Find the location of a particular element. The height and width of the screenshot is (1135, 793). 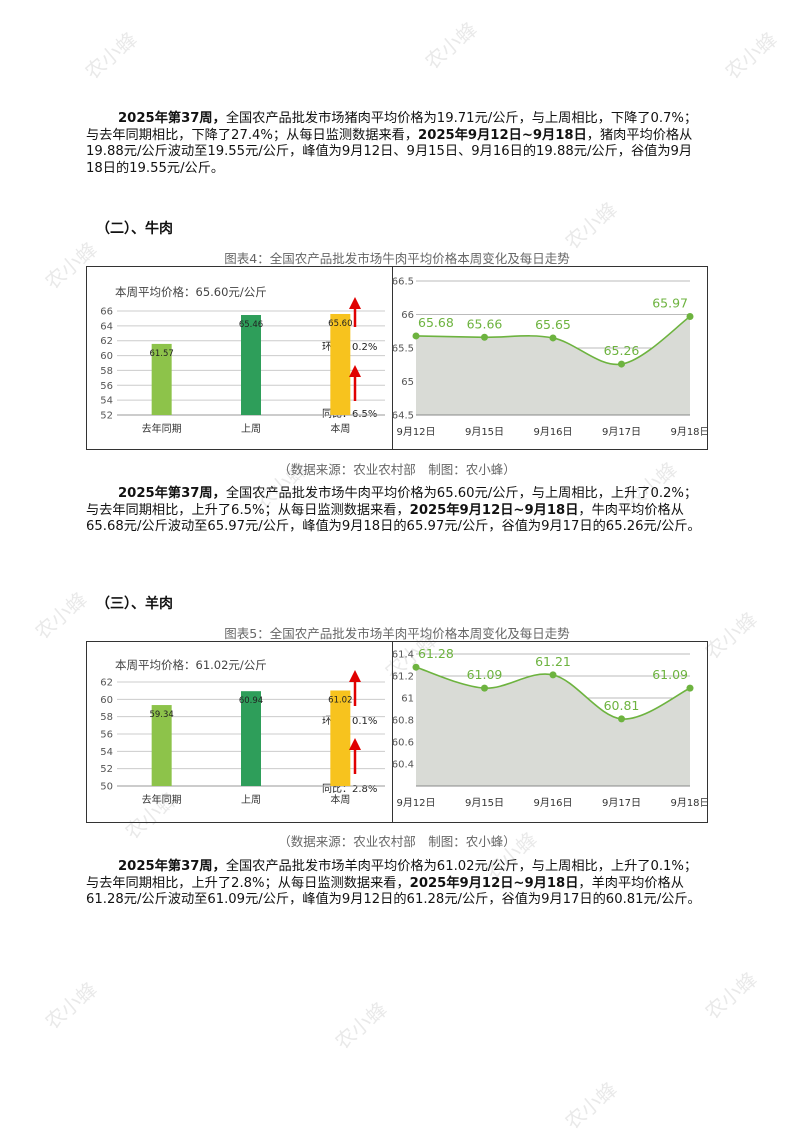

data-label: 61.21 is located at coordinates (553, 661).